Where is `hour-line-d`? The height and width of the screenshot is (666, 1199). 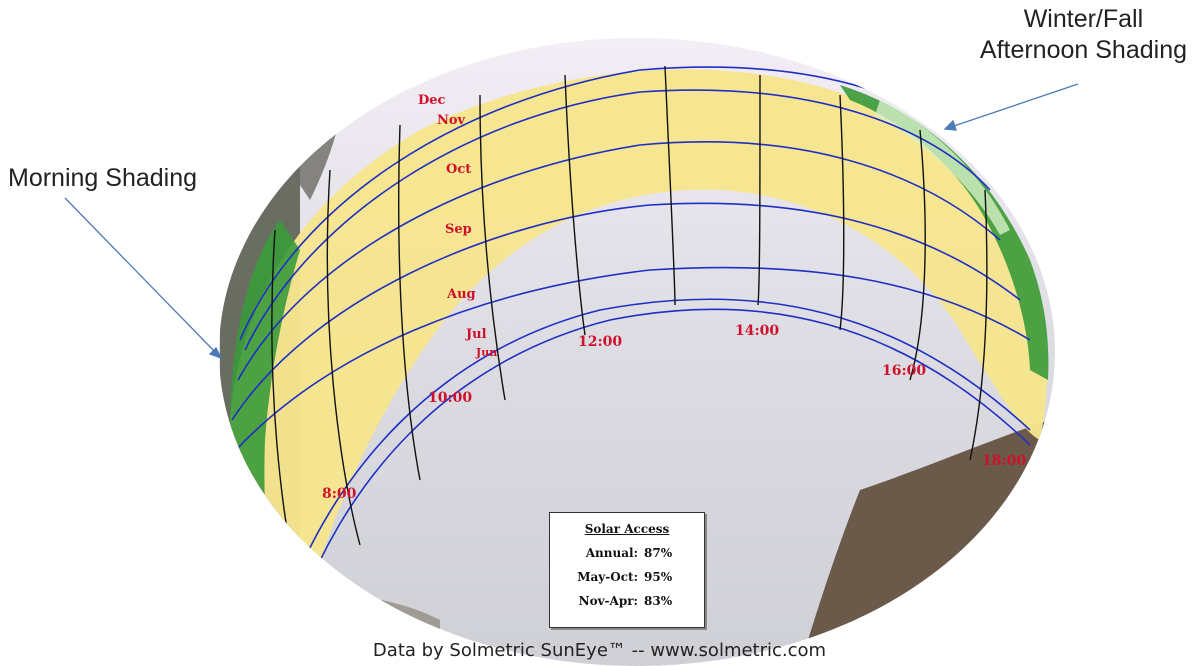
hour-line-d is located at coordinates (492, 247).